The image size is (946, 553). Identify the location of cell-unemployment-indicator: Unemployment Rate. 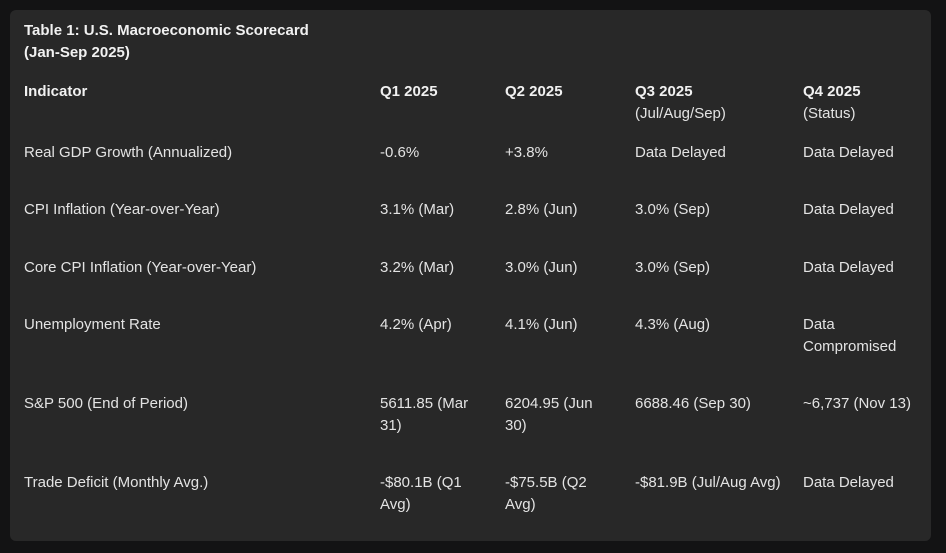
(92, 324).